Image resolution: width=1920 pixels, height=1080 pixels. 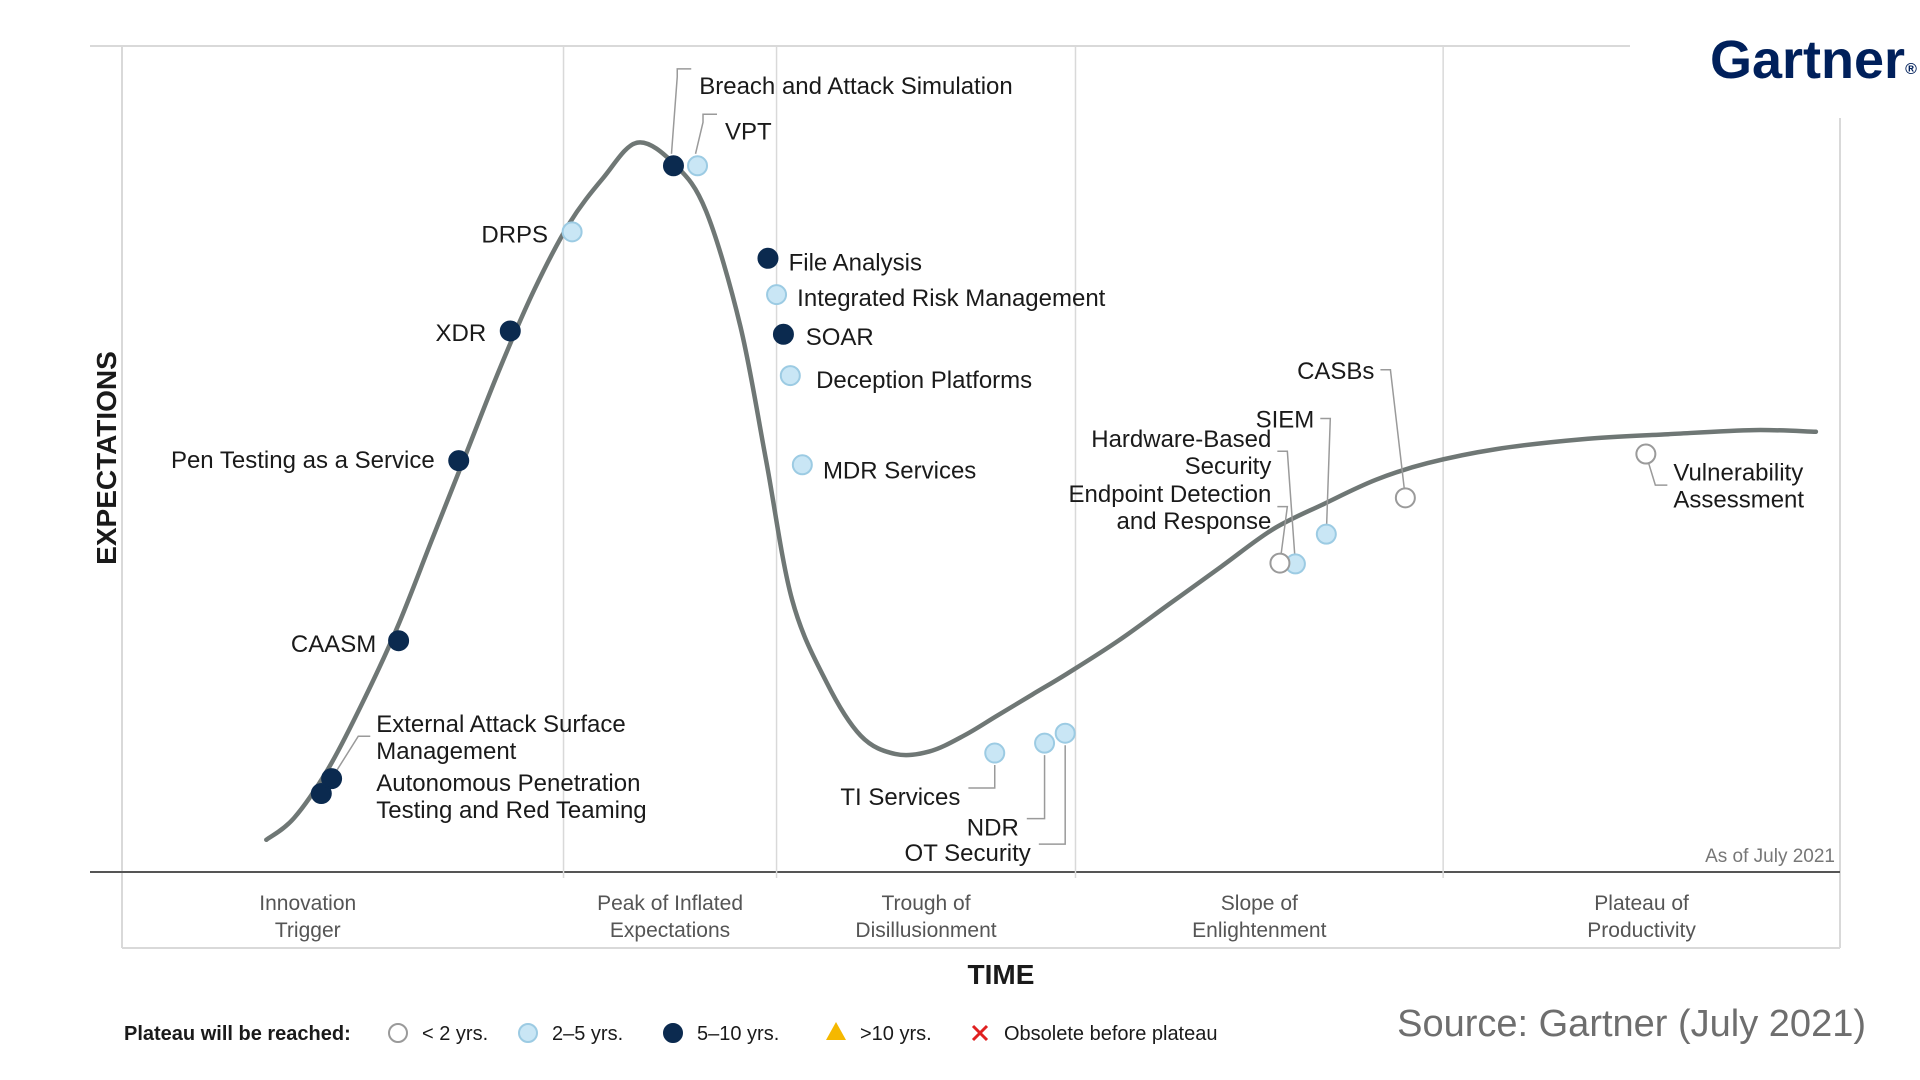 What do you see at coordinates (1813, 60) in the screenshot?
I see `gartner-logo: Gartner®` at bounding box center [1813, 60].